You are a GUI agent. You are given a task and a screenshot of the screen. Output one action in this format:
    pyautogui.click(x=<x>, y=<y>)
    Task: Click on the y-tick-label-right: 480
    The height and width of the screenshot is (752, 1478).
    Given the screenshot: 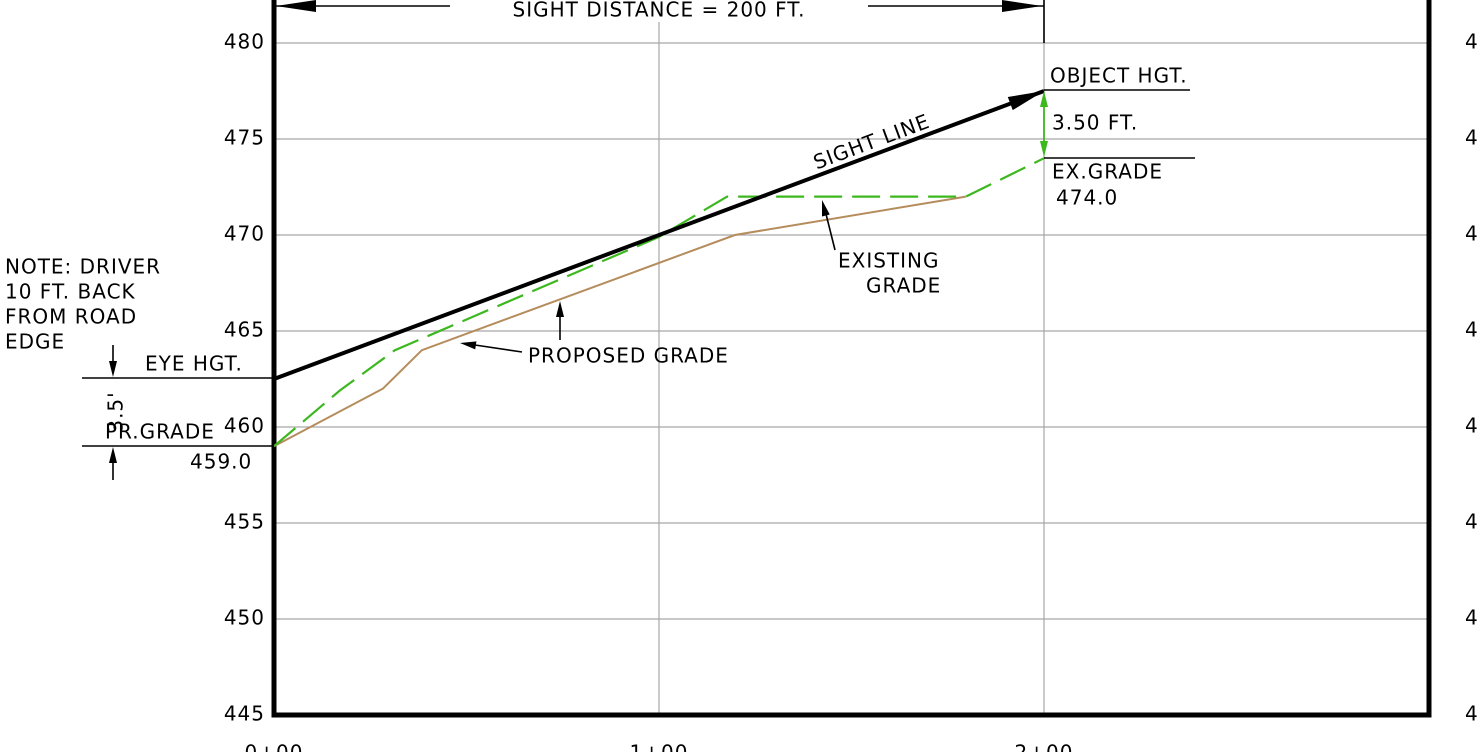 What is the action you would take?
    pyautogui.click(x=1471, y=42)
    